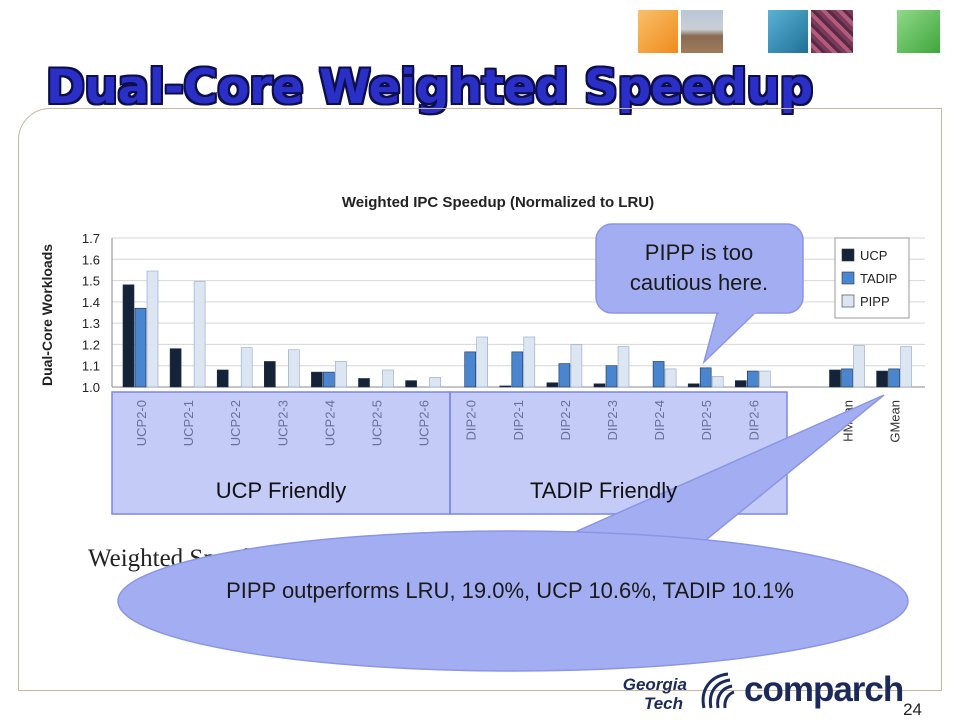  What do you see at coordinates (848, 301) in the screenshot?
I see `legend-swatch-pipp` at bounding box center [848, 301].